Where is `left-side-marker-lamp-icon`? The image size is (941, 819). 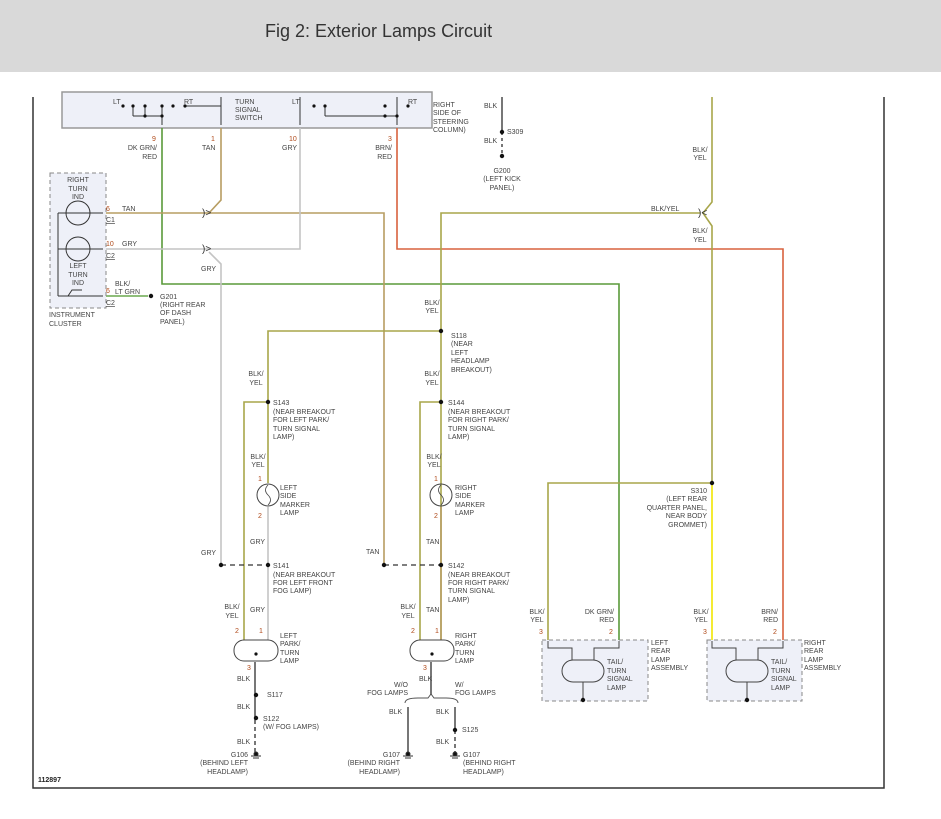 left-side-marker-lamp-icon is located at coordinates (268, 495).